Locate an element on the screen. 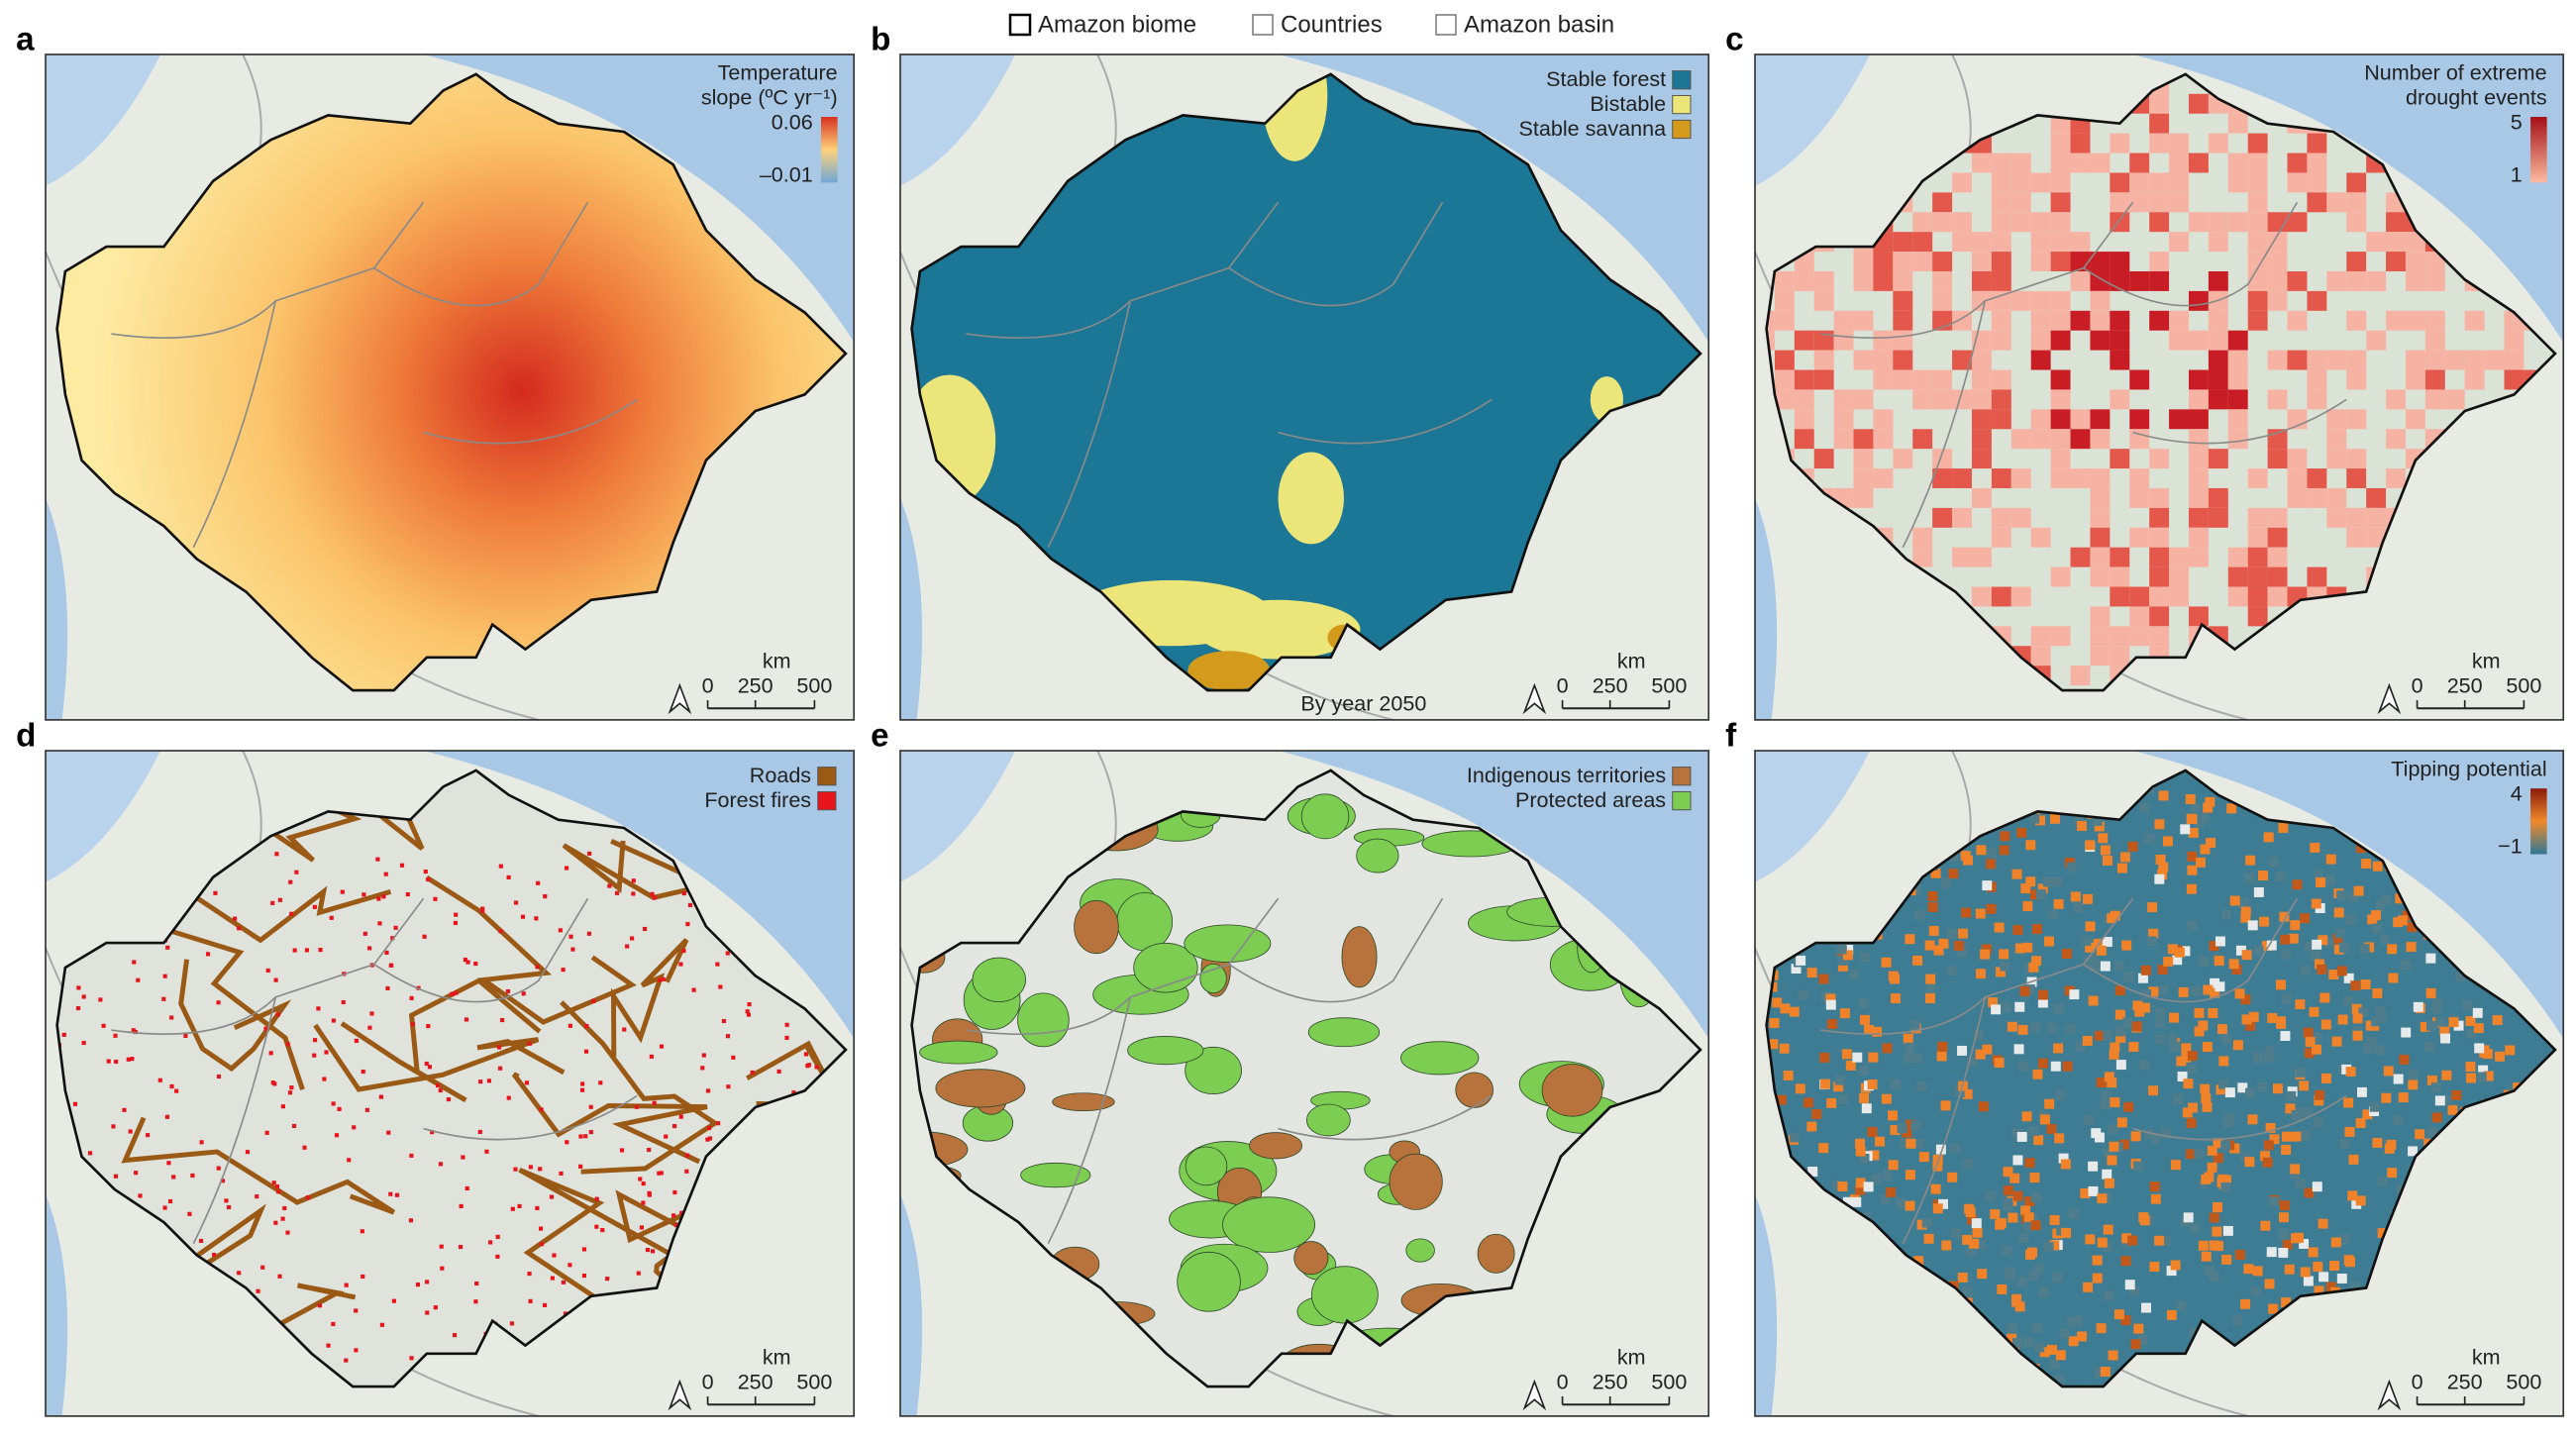 The image size is (2576, 1438). scale-label: 500 is located at coordinates (2523, 1381).